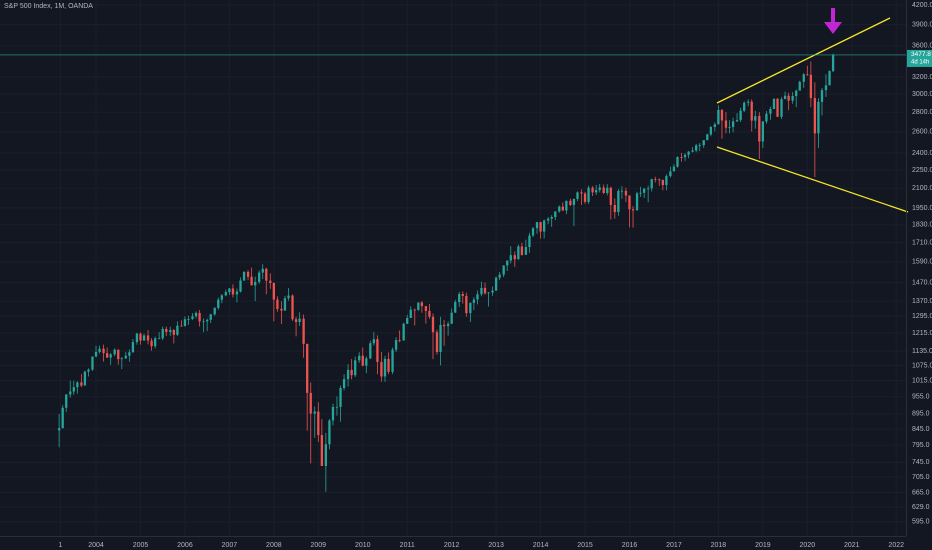 The height and width of the screenshot is (550, 932). What do you see at coordinates (922, 365) in the screenshot?
I see `y-tick-label: 1075.0` at bounding box center [922, 365].